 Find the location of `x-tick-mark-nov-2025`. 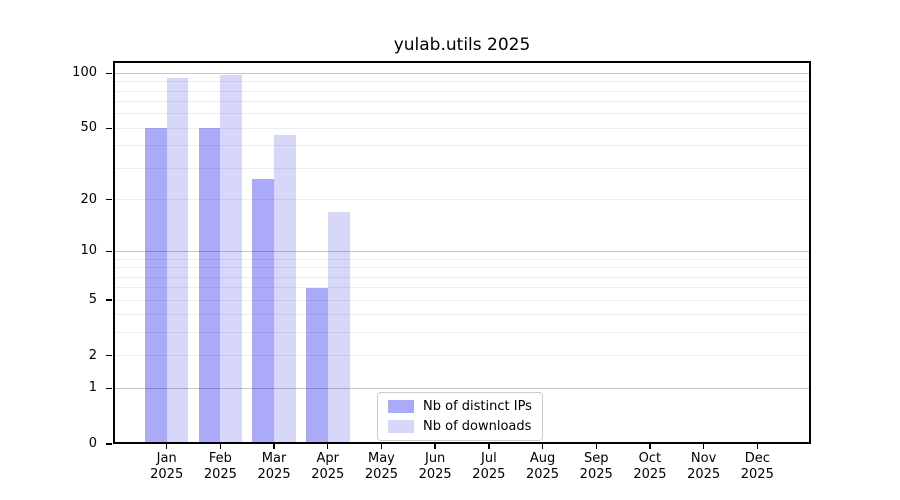

x-tick-mark-nov-2025 is located at coordinates (703, 446).